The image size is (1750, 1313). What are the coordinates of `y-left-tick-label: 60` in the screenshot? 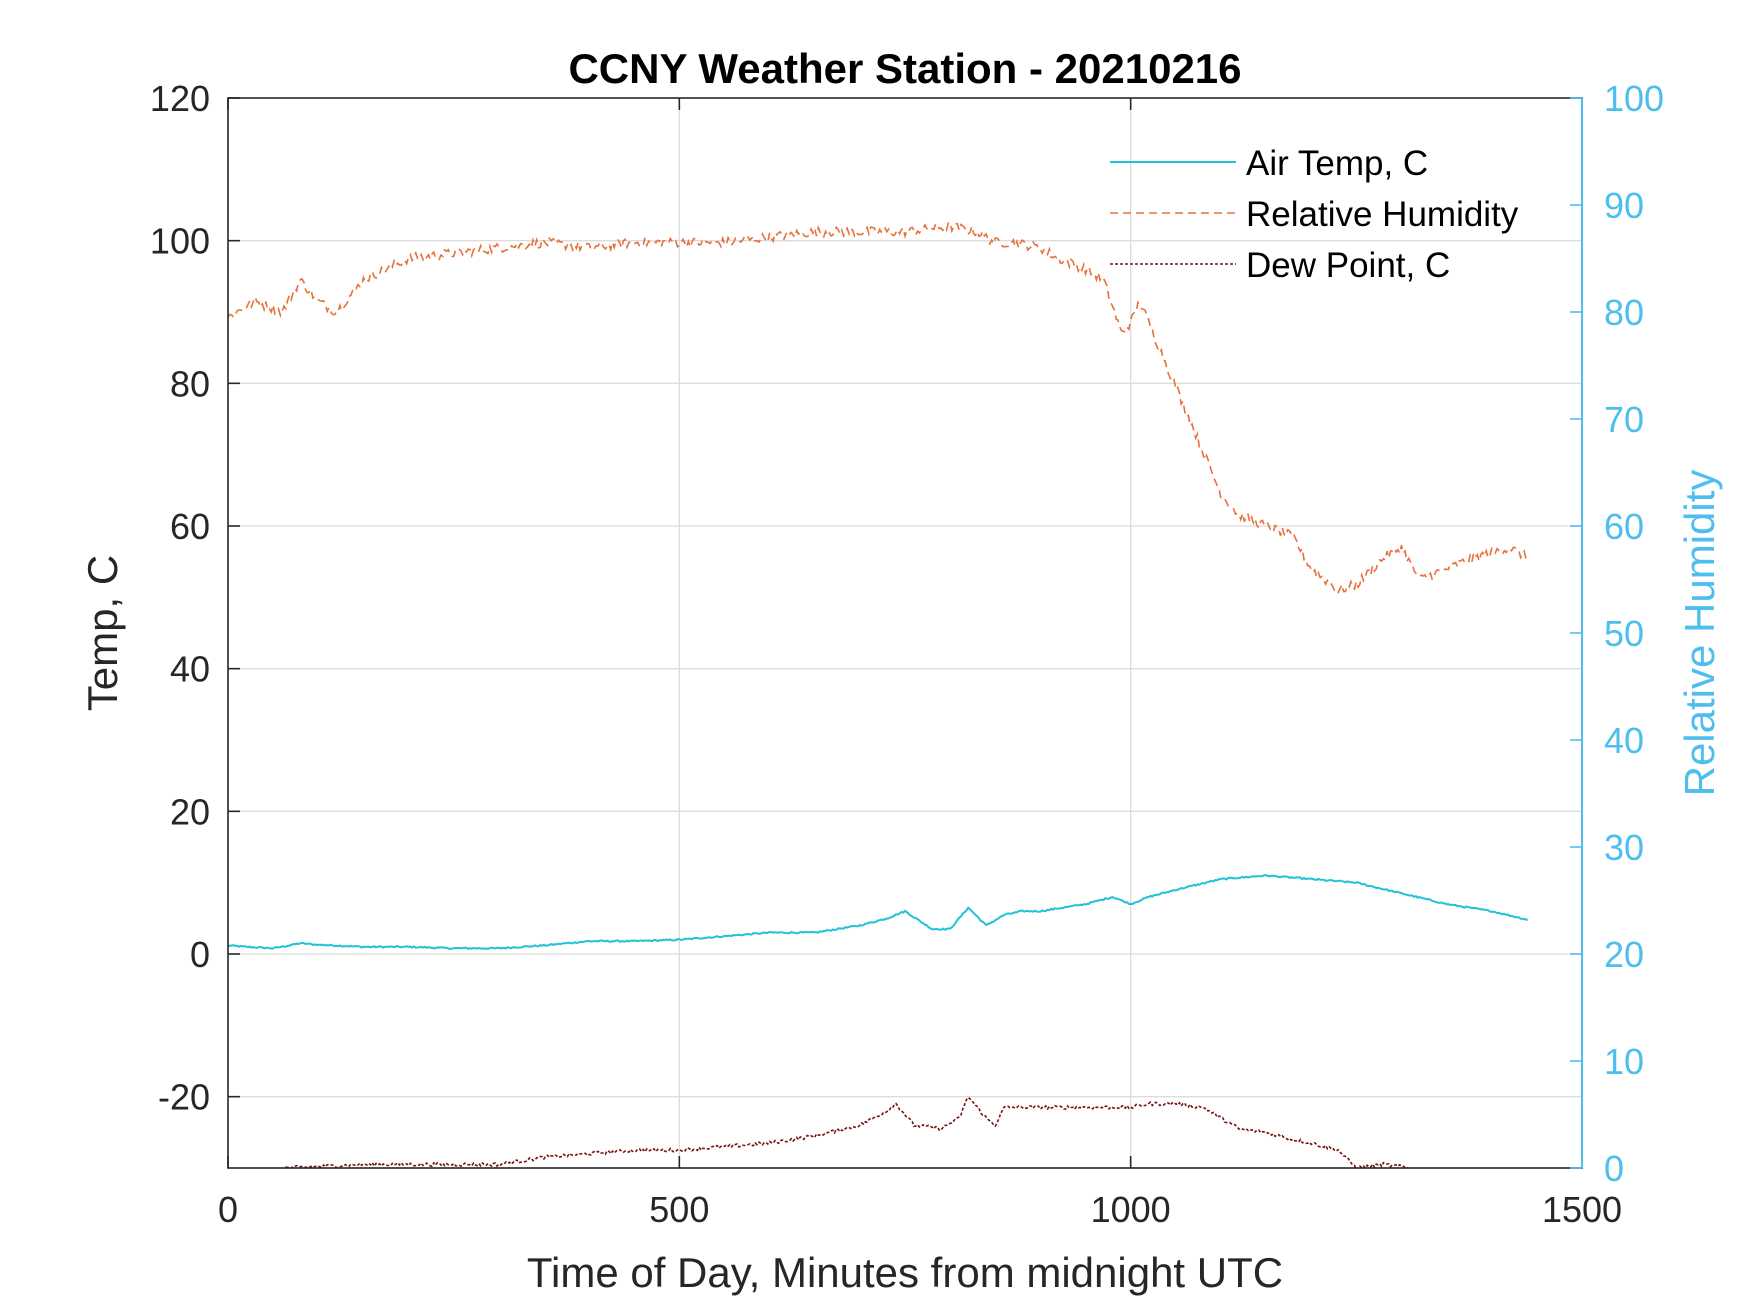 It's located at (190, 526).